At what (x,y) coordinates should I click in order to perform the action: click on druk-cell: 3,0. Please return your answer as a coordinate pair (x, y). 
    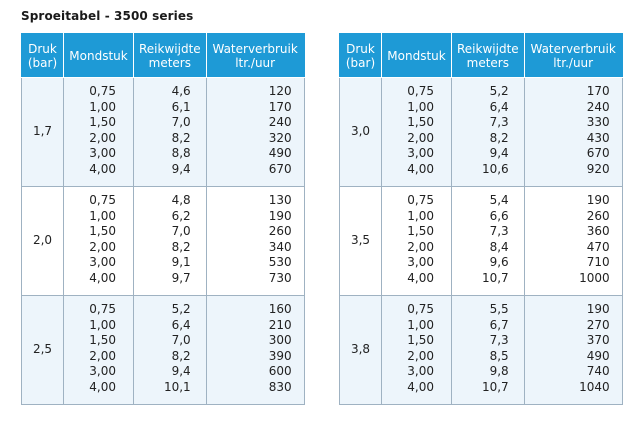
    Looking at the image, I should click on (360, 132).